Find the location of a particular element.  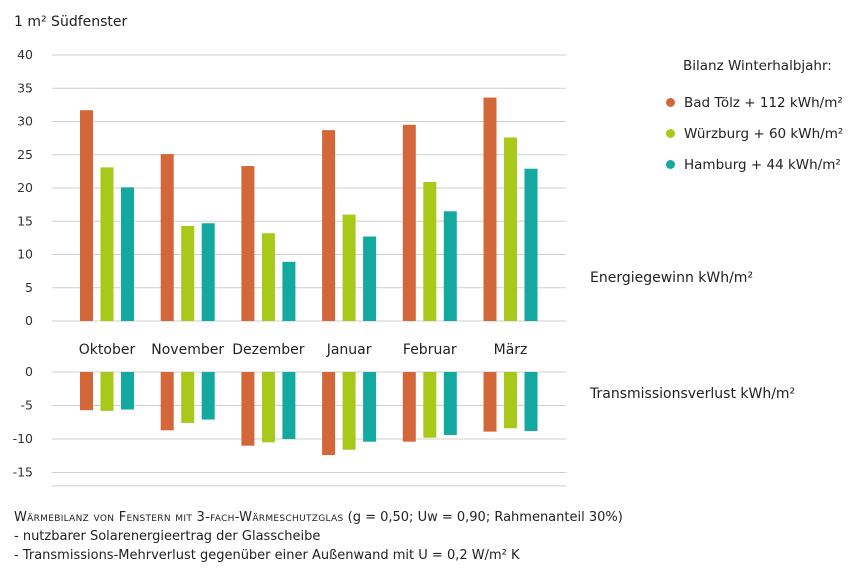

gain-tick-label: 0 is located at coordinates (29, 320).